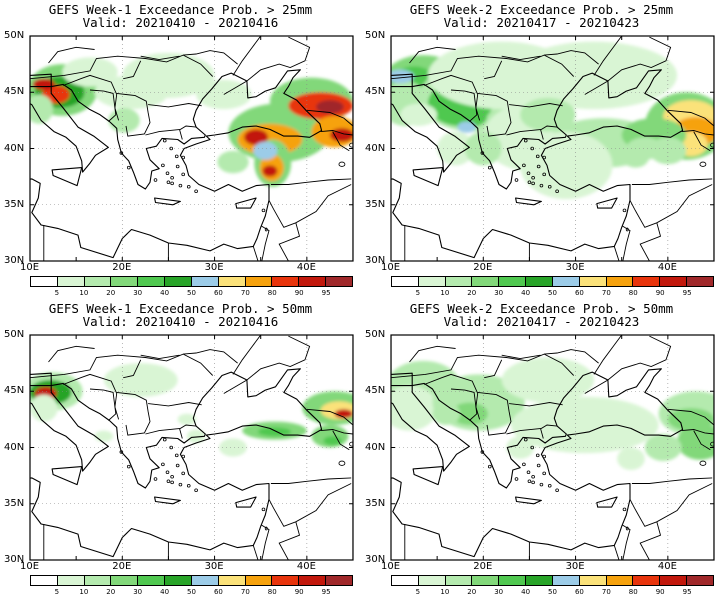 The height and width of the screenshot is (598, 722). I want to click on colorbar-label: 70, so click(245, 592).